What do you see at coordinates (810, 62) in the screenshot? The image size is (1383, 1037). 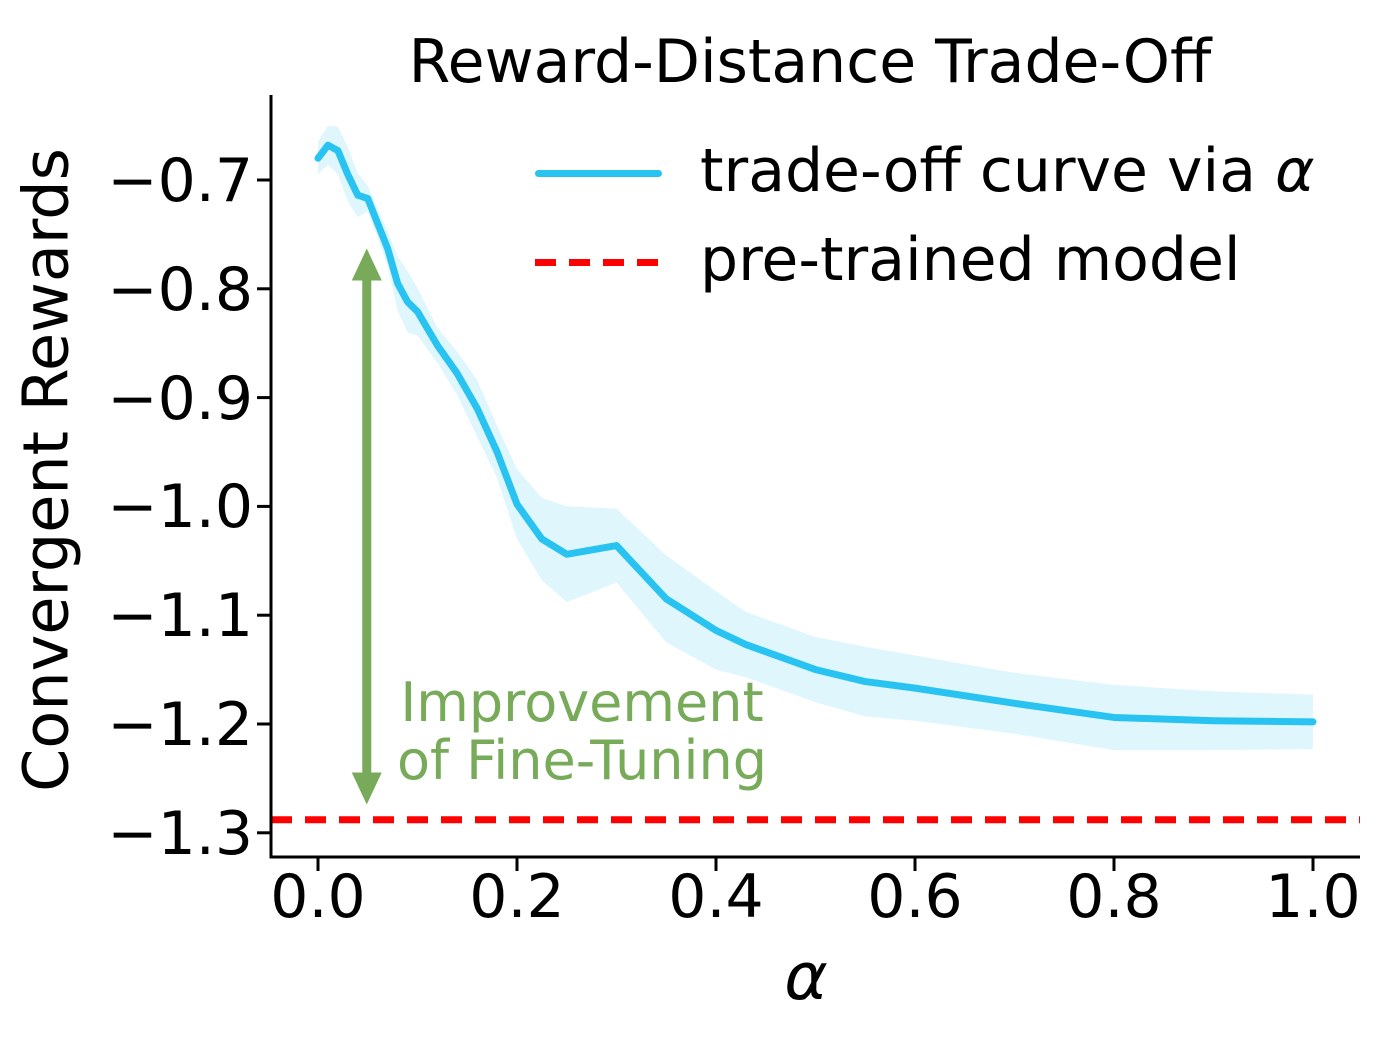 I see `chart-title: Reward-Distance Trade-Off` at bounding box center [810, 62].